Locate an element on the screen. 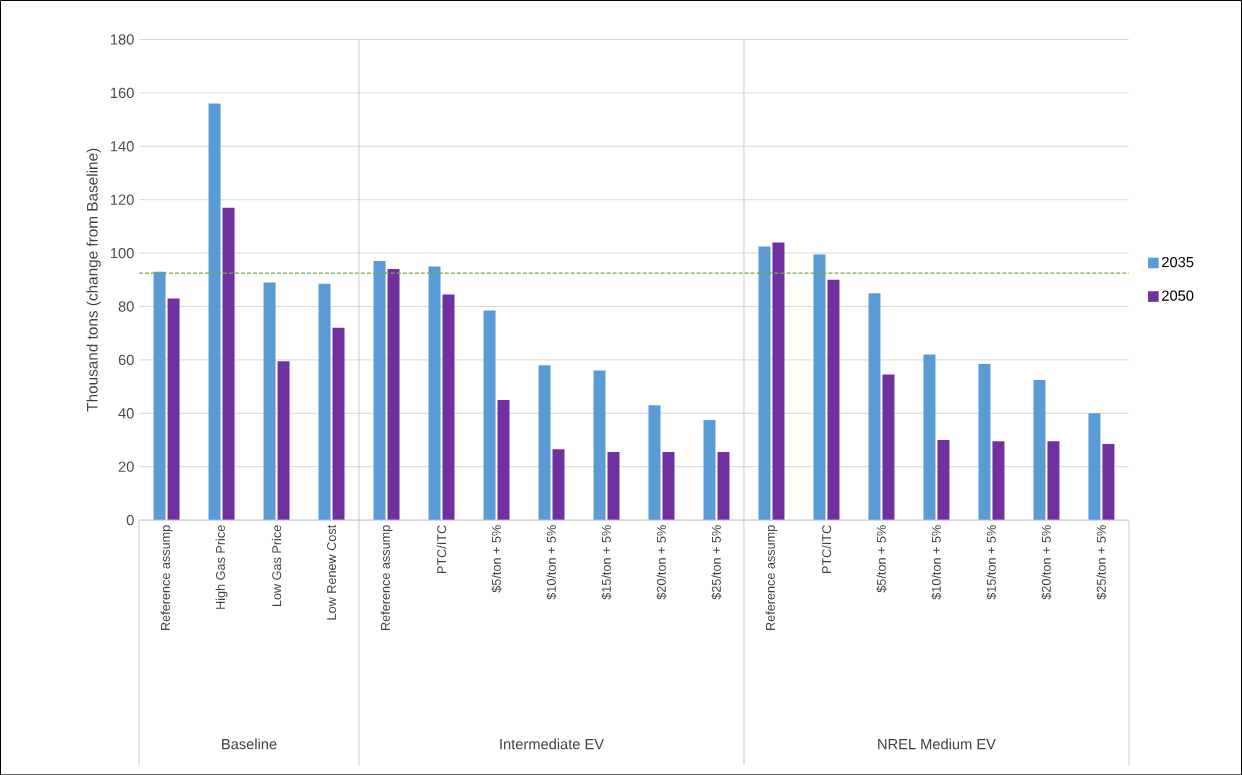 This screenshot has width=1242, height=775. legend-label: 2035 is located at coordinates (1178, 262).